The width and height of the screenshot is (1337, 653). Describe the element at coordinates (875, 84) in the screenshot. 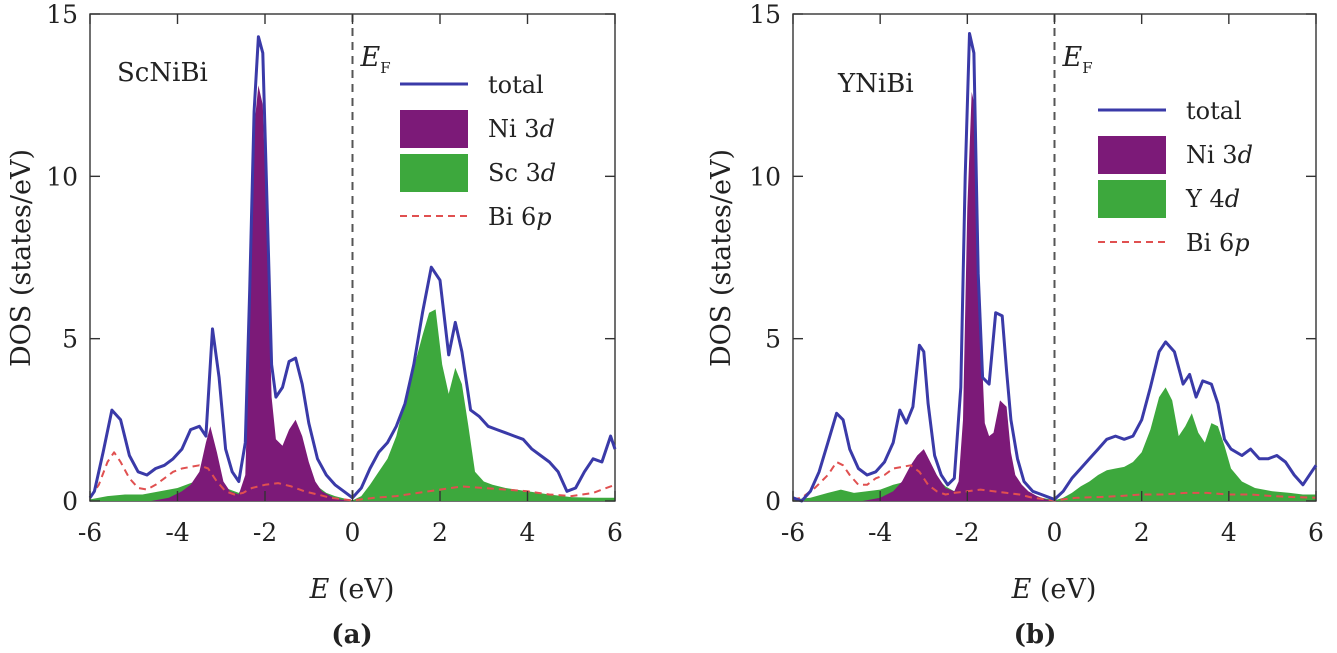

I see `compound-title: YNiBi` at that location.